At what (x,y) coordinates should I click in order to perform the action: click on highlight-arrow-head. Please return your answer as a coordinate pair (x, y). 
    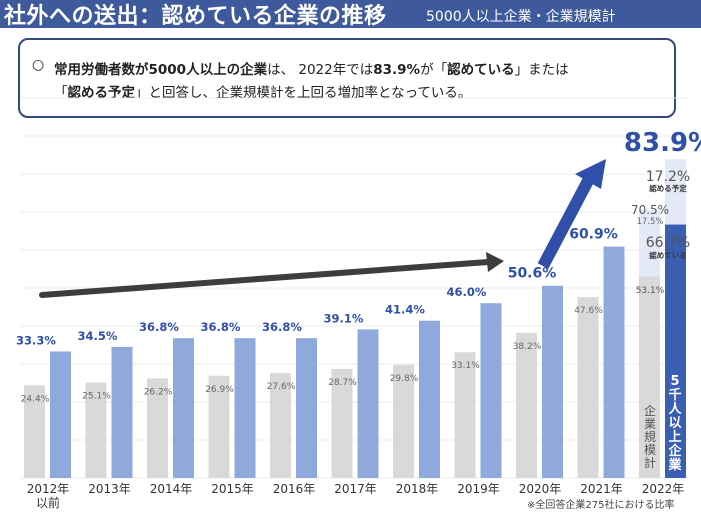
    Looking at the image, I should click on (590, 174).